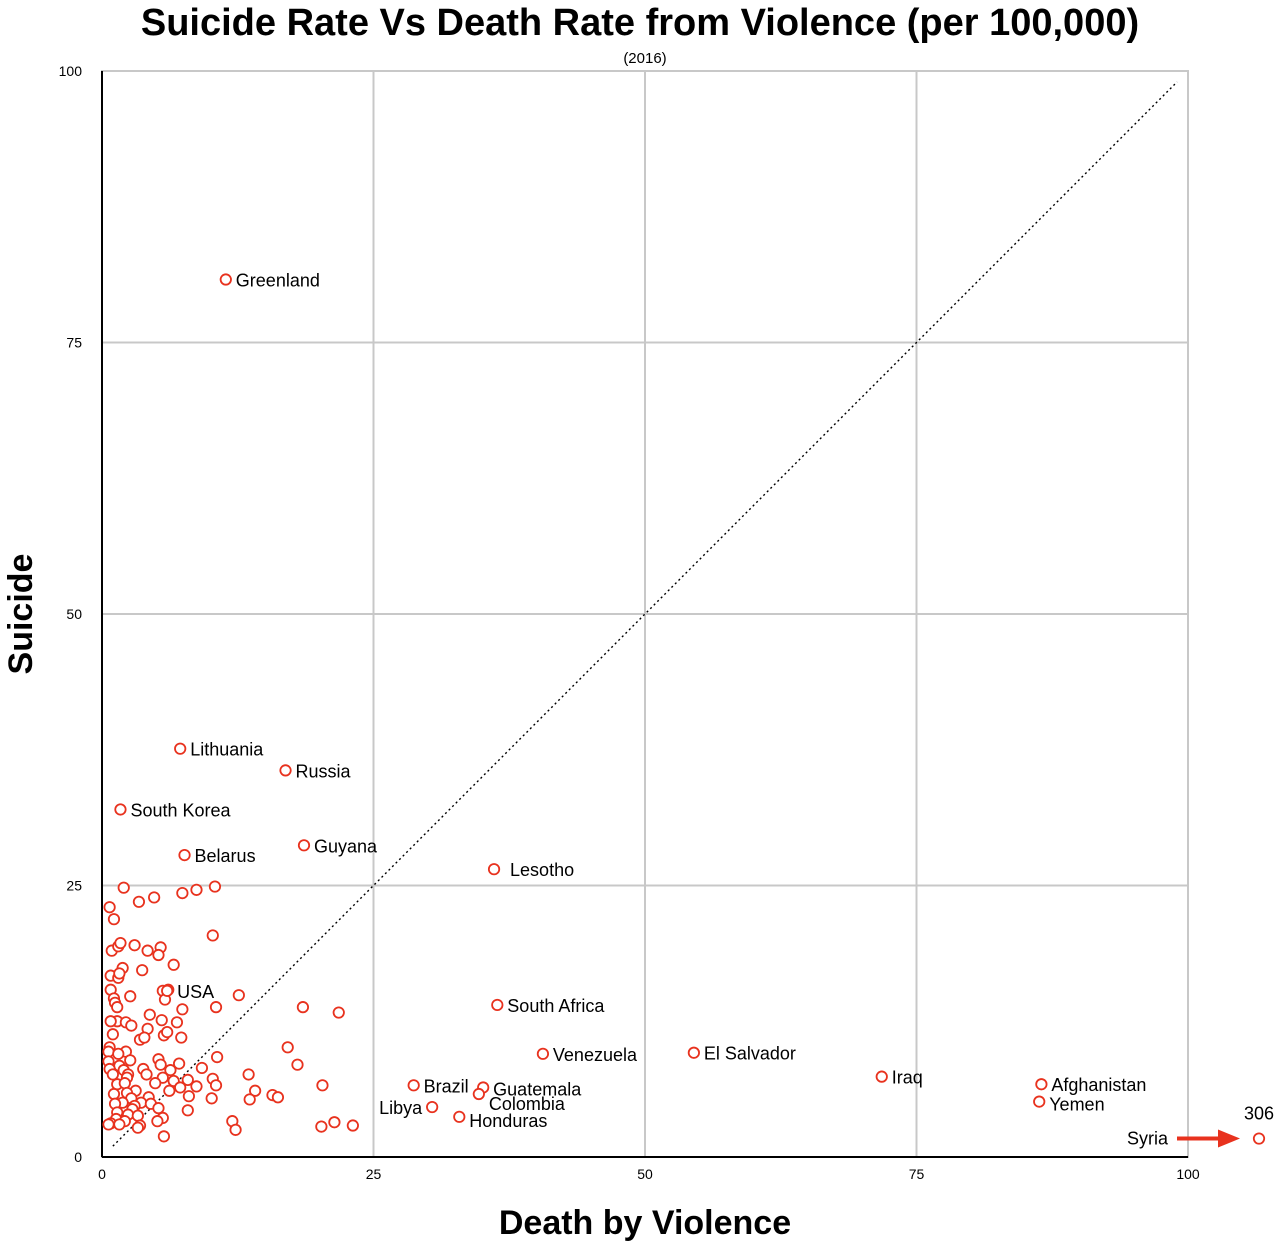  I want to click on point-label: Guatemala, so click(537, 1089).